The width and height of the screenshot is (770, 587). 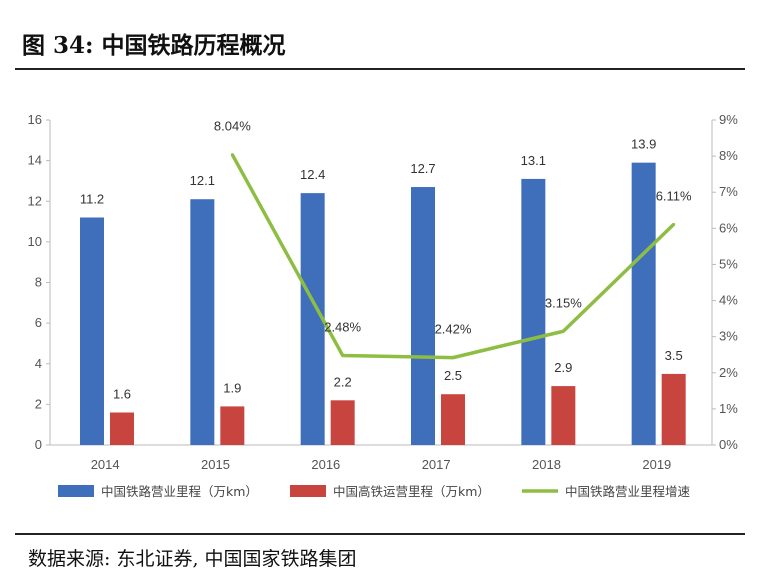 What do you see at coordinates (38, 444) in the screenshot?
I see `left-axis-tick-label: 0` at bounding box center [38, 444].